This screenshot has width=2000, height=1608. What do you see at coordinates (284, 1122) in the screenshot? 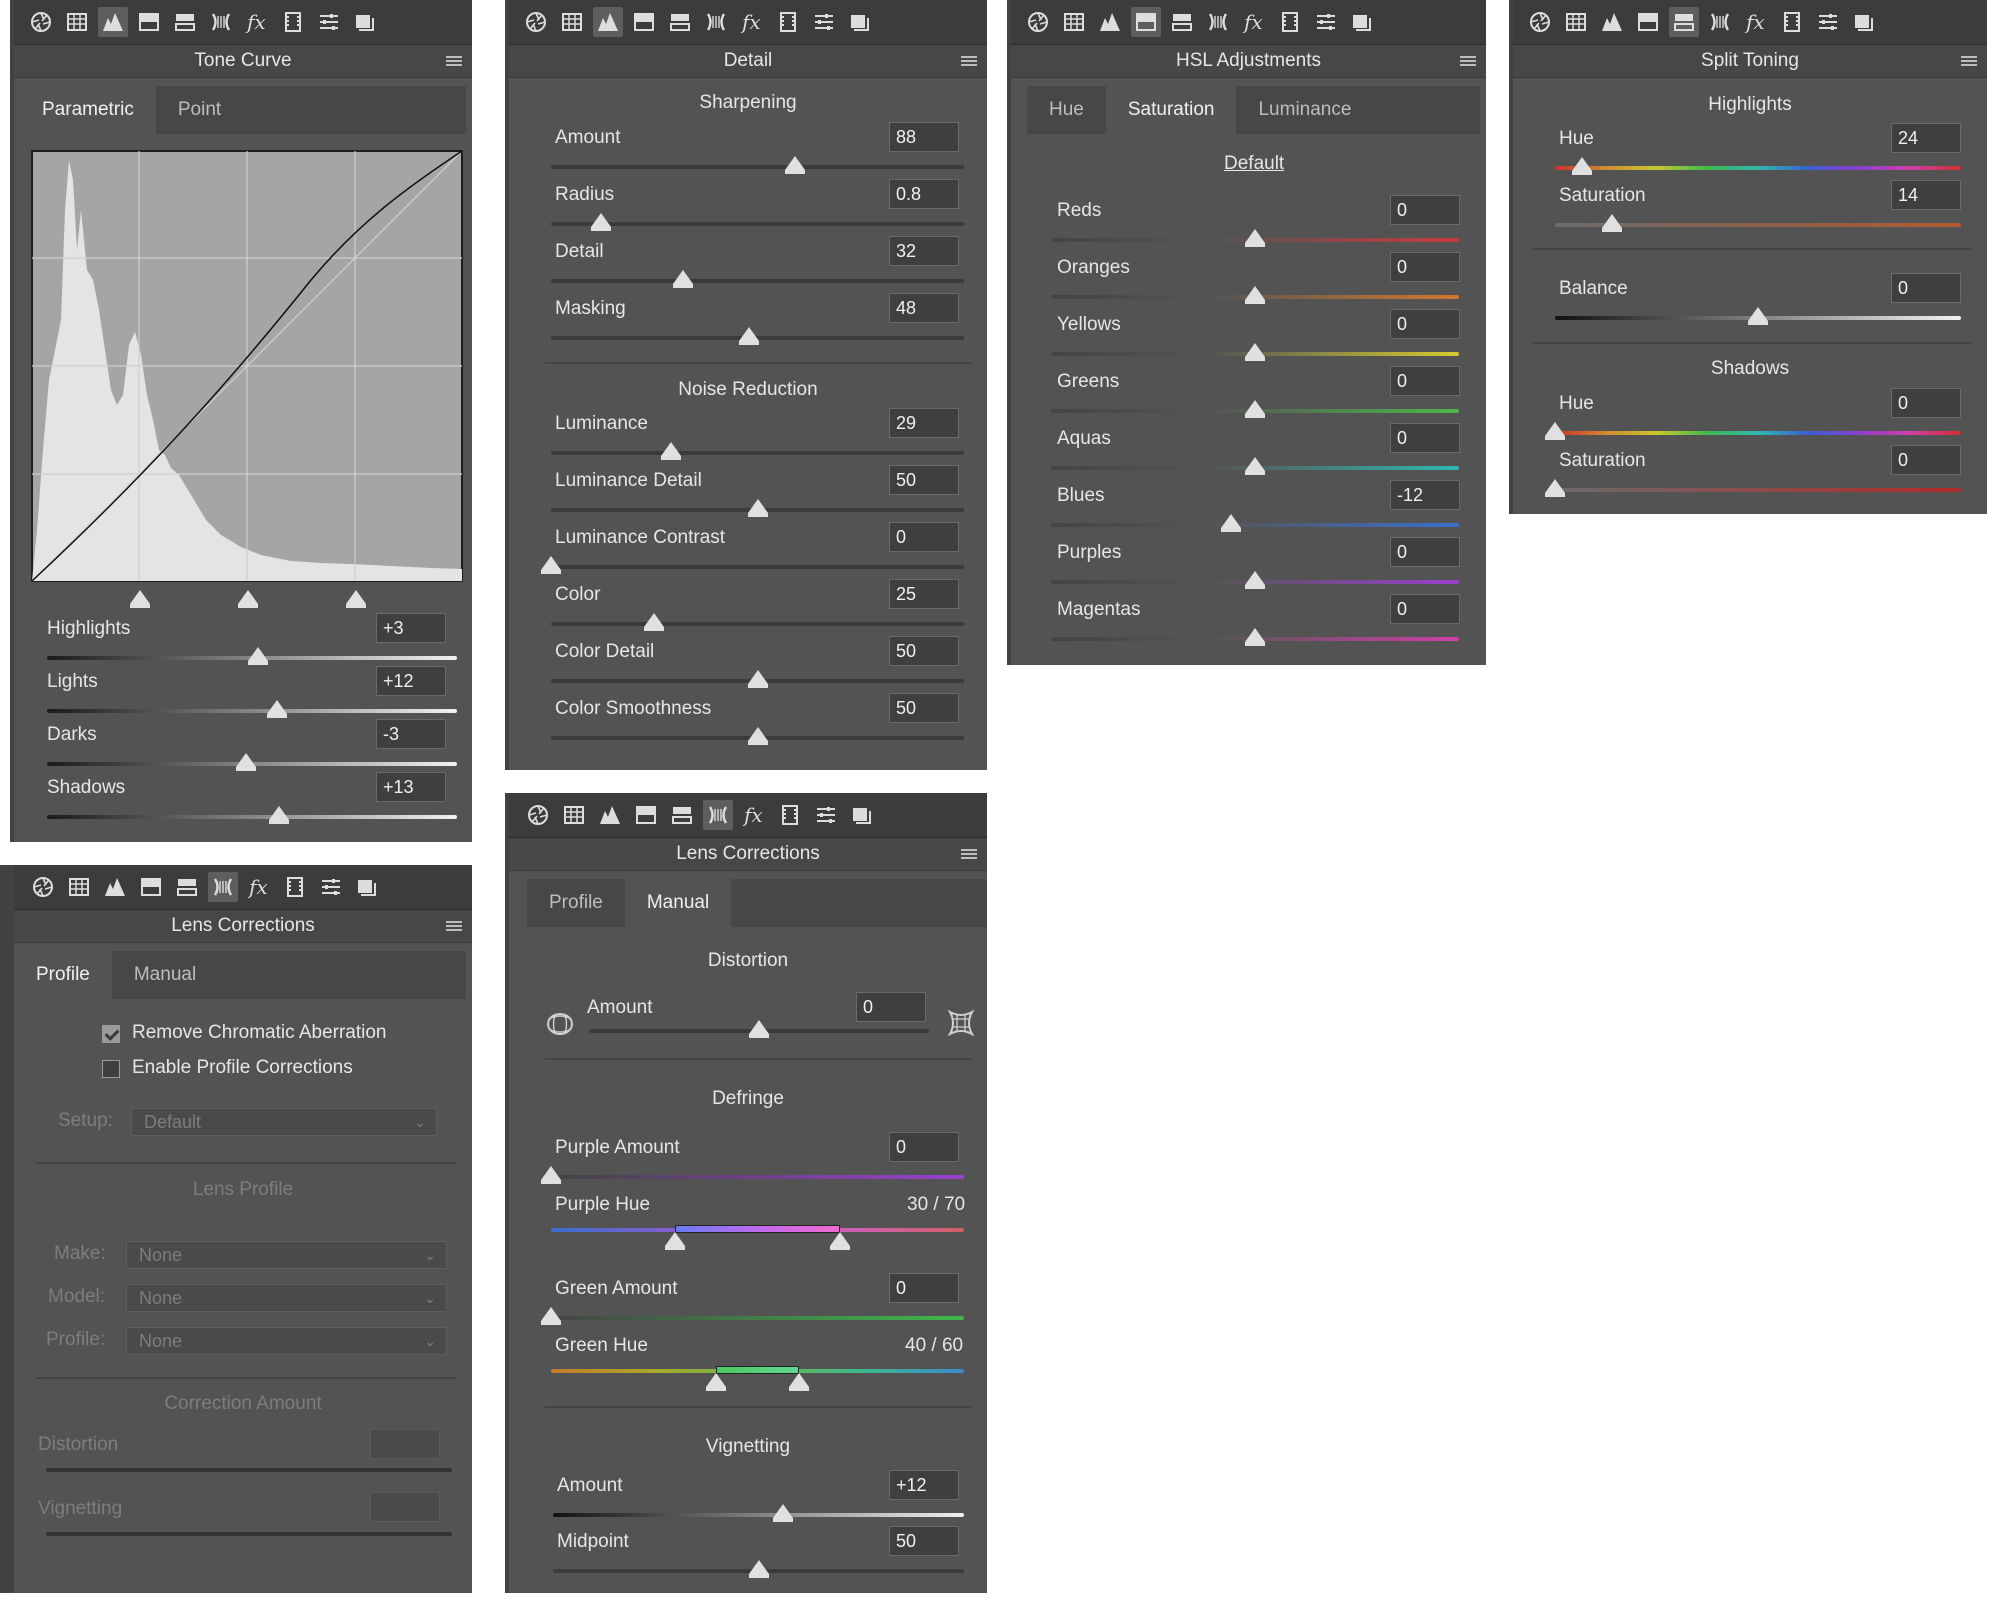
I see `setup-select: Default ⌄` at bounding box center [284, 1122].